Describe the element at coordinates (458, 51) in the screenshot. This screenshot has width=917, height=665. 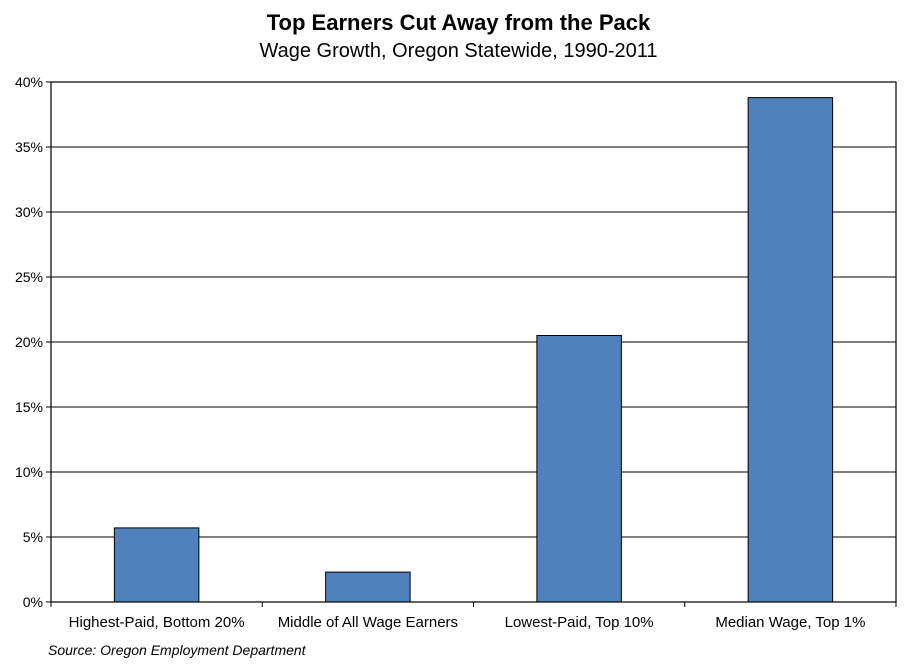
I see `chart-subtitle: Wage Growth, Oregon Statewide, 1990-2011` at that location.